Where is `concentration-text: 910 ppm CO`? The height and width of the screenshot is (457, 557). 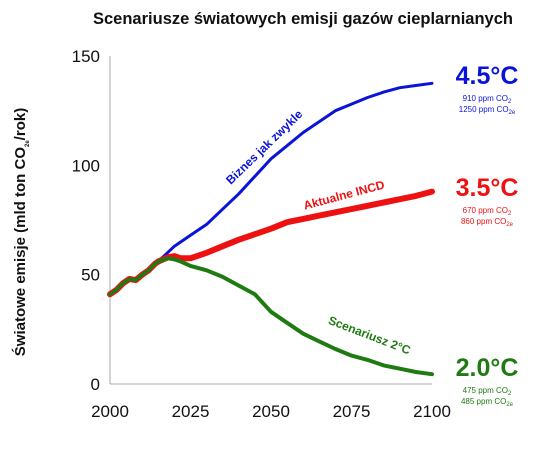
concentration-text: 910 ppm CO is located at coordinates (485, 98).